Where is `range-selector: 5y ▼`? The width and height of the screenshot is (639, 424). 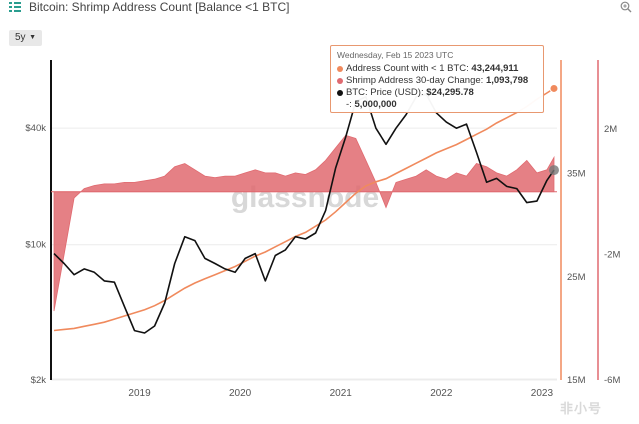 range-selector: 5y ▼ is located at coordinates (25, 38).